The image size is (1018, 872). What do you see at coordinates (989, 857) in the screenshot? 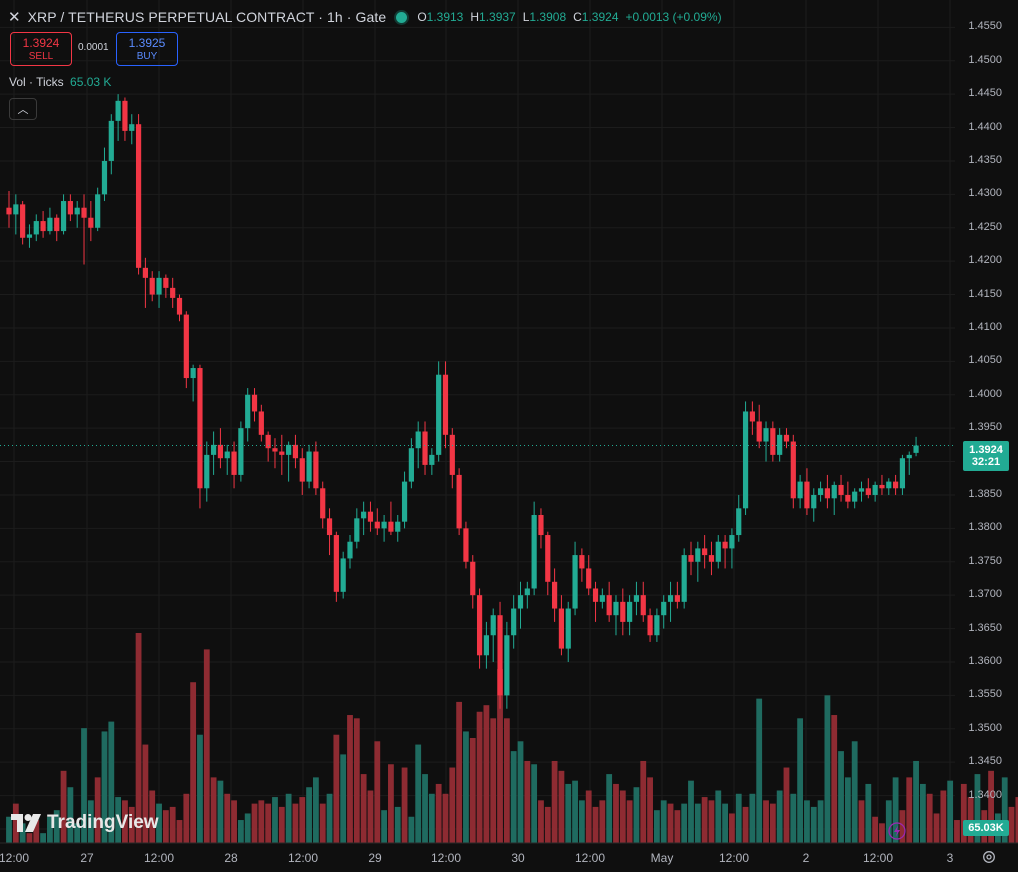
I see `gear-icon` at bounding box center [989, 857].